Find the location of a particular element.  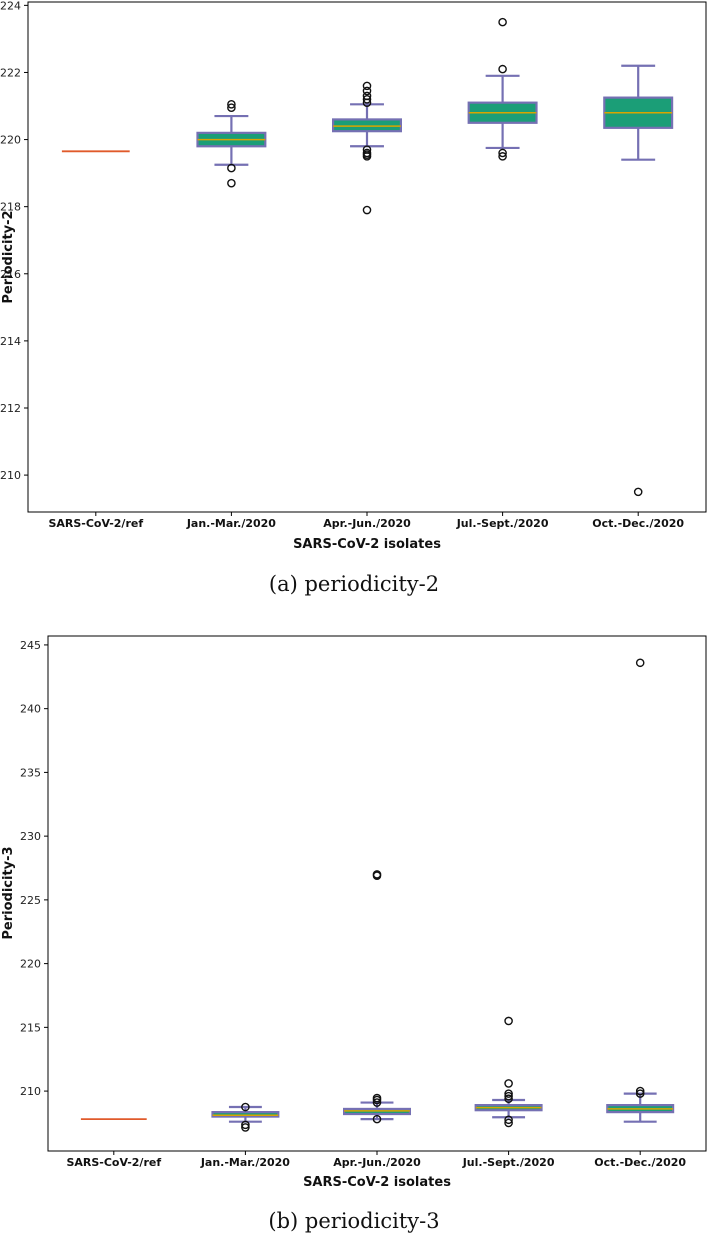

y-axis-label: Periodicity-3 is located at coordinates (8, 892).